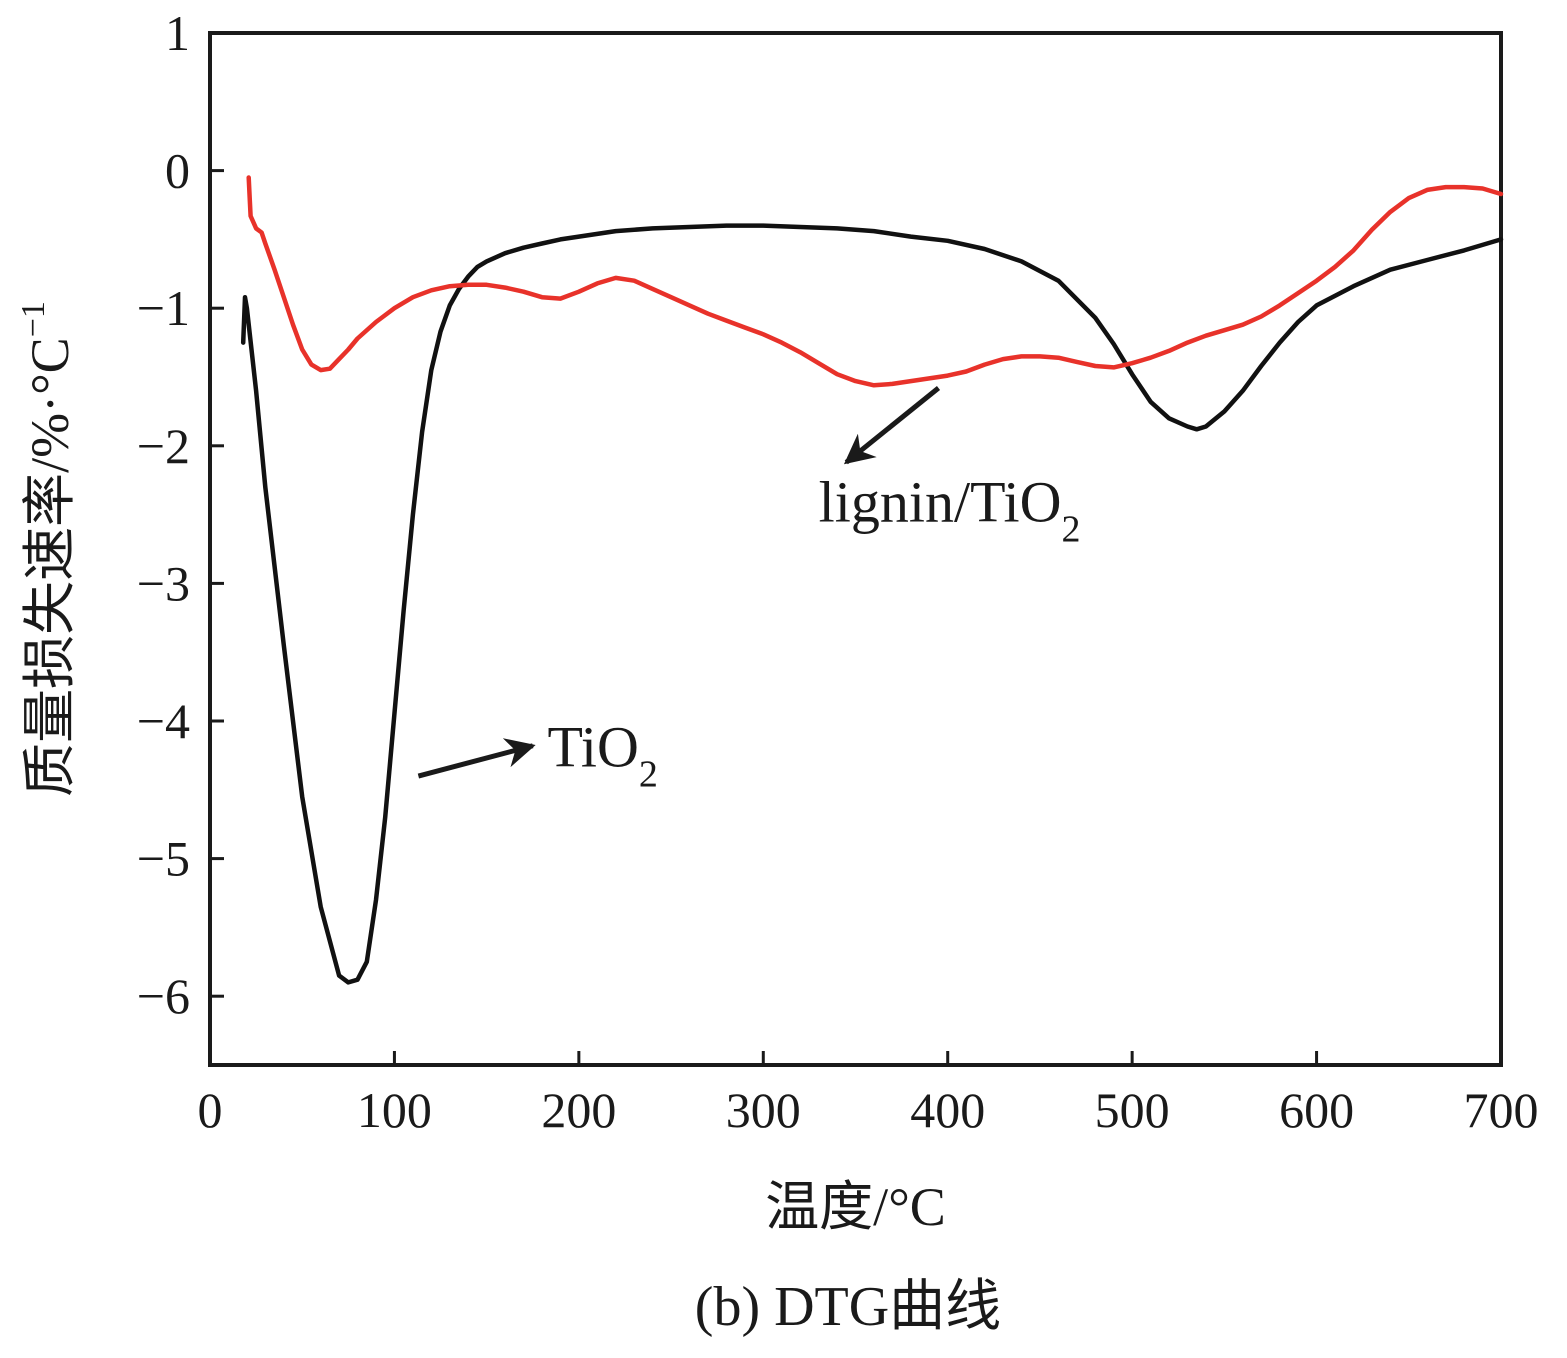  What do you see at coordinates (947, 1110) in the screenshot?
I see `x-tick-label: 400` at bounding box center [947, 1110].